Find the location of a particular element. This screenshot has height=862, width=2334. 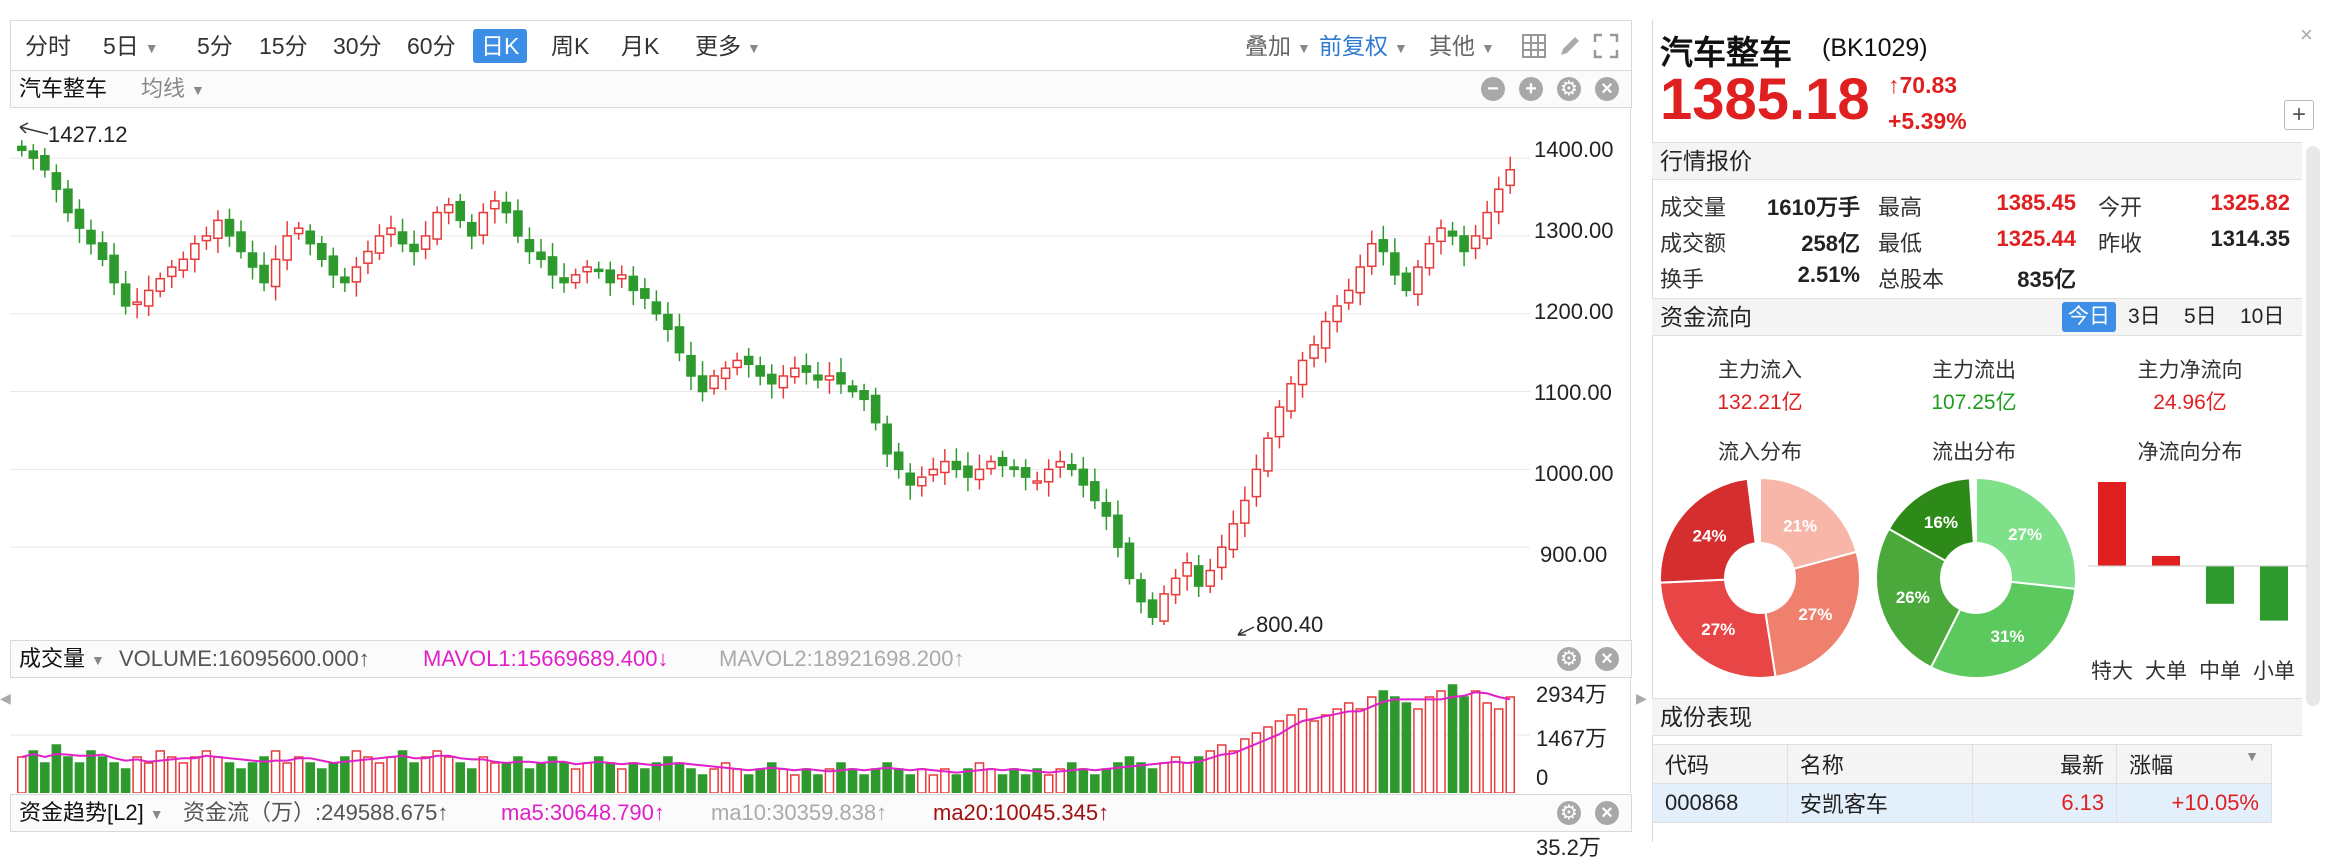

volume-chart is located at coordinates (770, 735).